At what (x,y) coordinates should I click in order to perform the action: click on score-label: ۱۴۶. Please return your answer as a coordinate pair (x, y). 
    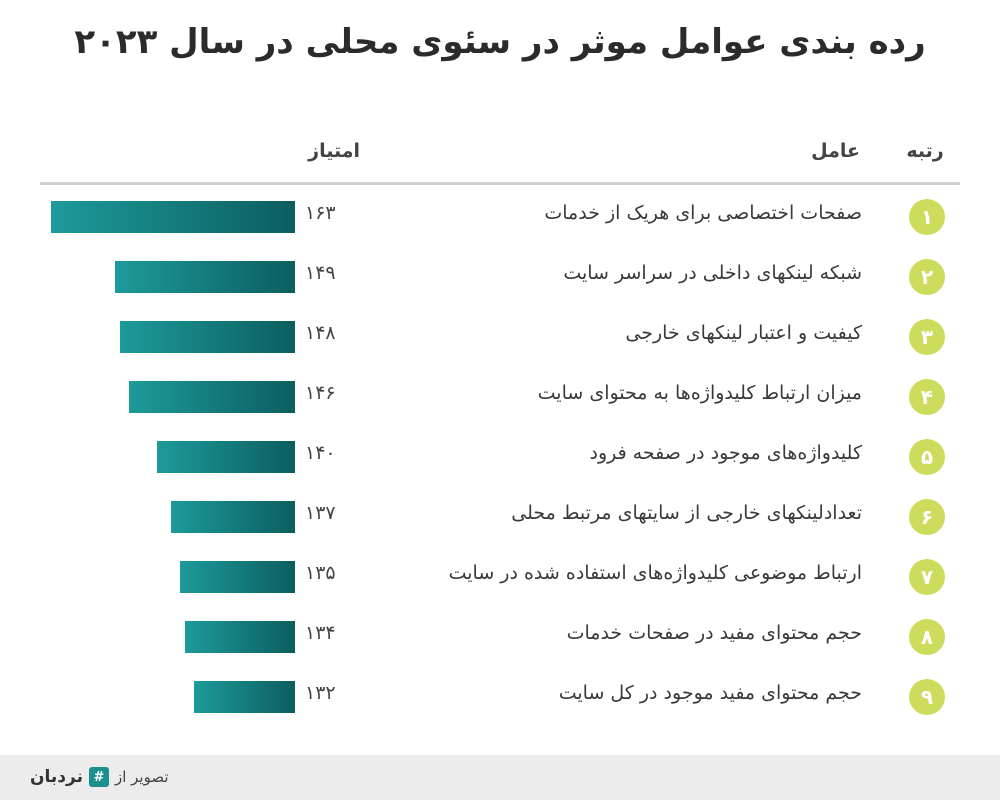
    Looking at the image, I should click on (320, 393).